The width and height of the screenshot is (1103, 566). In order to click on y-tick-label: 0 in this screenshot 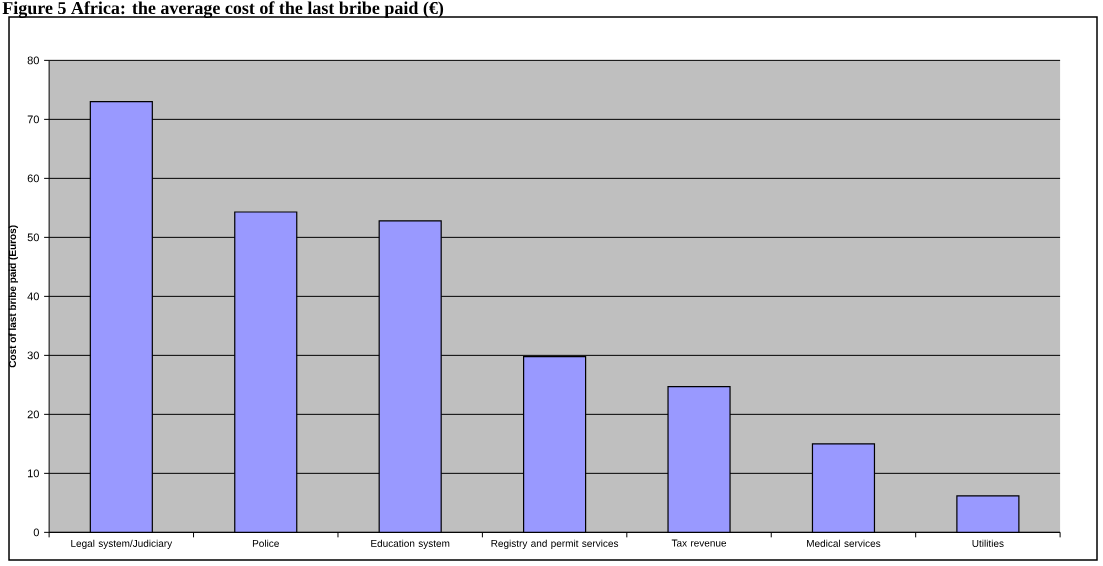, I will do `click(36, 532)`.